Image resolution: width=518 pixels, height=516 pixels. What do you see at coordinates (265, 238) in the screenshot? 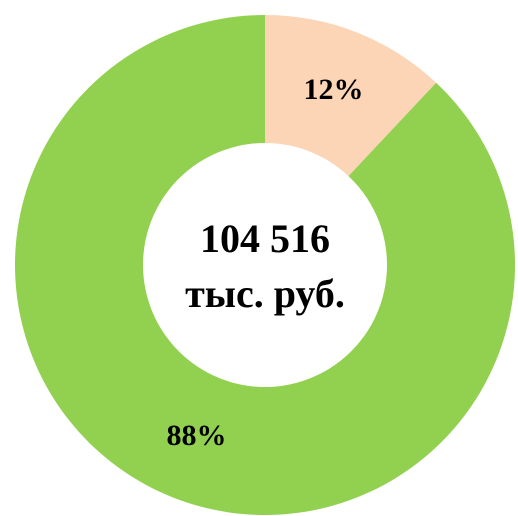
I see `center-label: 104 516` at bounding box center [265, 238].